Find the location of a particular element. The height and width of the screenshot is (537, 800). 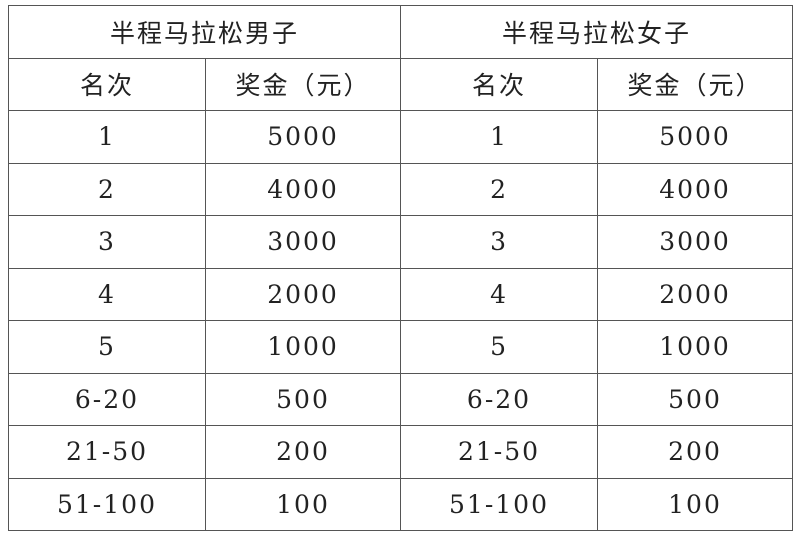

data-row: 5 1000 5 1000 is located at coordinates (401, 347).